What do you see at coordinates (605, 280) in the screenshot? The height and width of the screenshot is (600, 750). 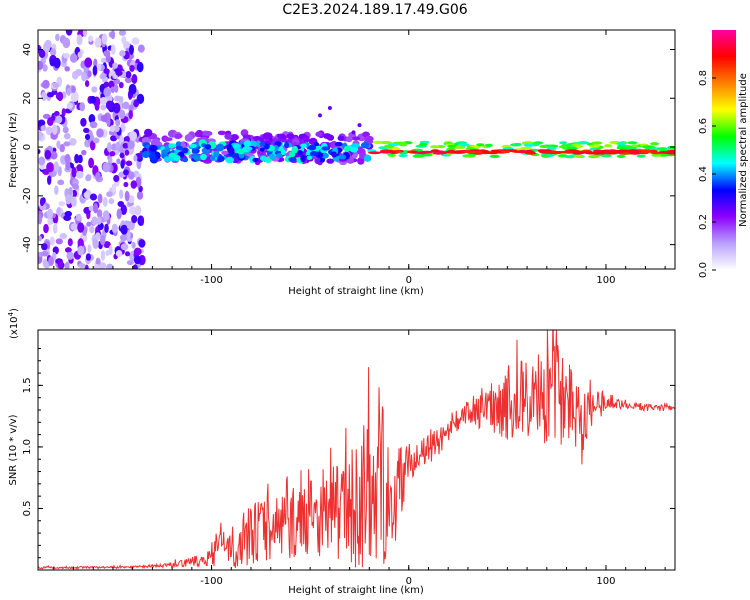 I see `spectrogram-x-tick-label: 100` at bounding box center [605, 280].